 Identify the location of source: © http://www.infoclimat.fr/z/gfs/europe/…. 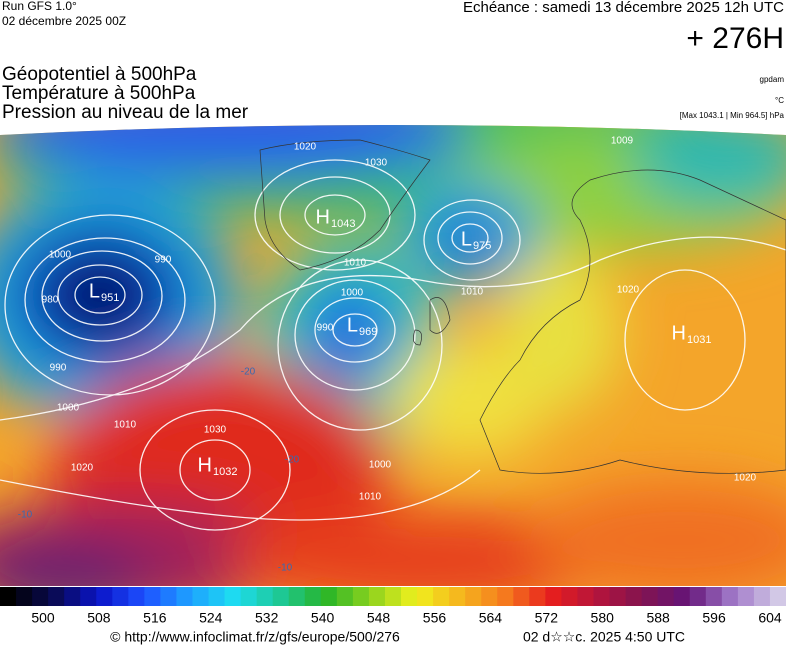
(255, 637).